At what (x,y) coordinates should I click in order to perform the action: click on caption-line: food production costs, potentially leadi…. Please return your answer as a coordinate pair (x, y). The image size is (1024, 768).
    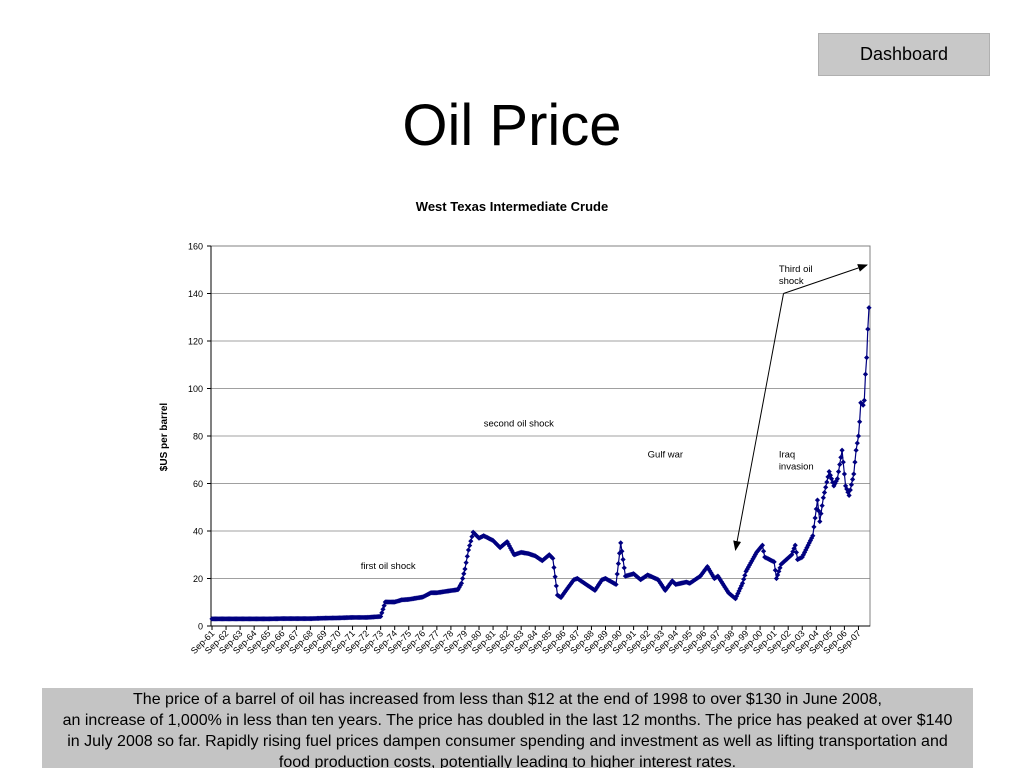
    Looking at the image, I should click on (507, 761).